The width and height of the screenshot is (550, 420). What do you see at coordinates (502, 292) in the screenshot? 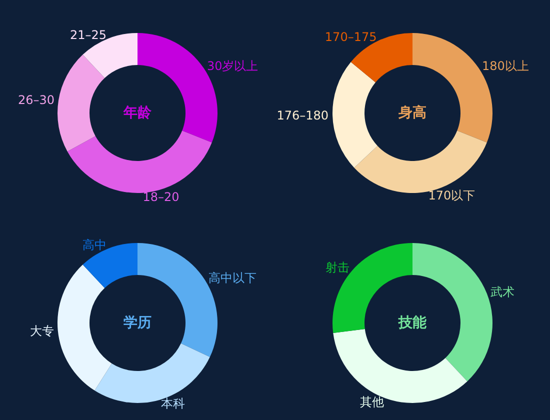
I see `slice-label: 武术` at bounding box center [502, 292].